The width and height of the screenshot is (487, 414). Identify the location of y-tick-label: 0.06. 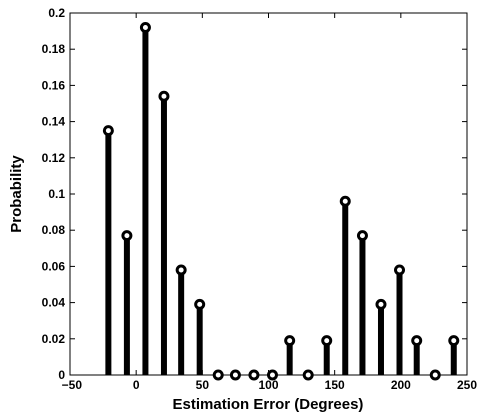
(54, 266).